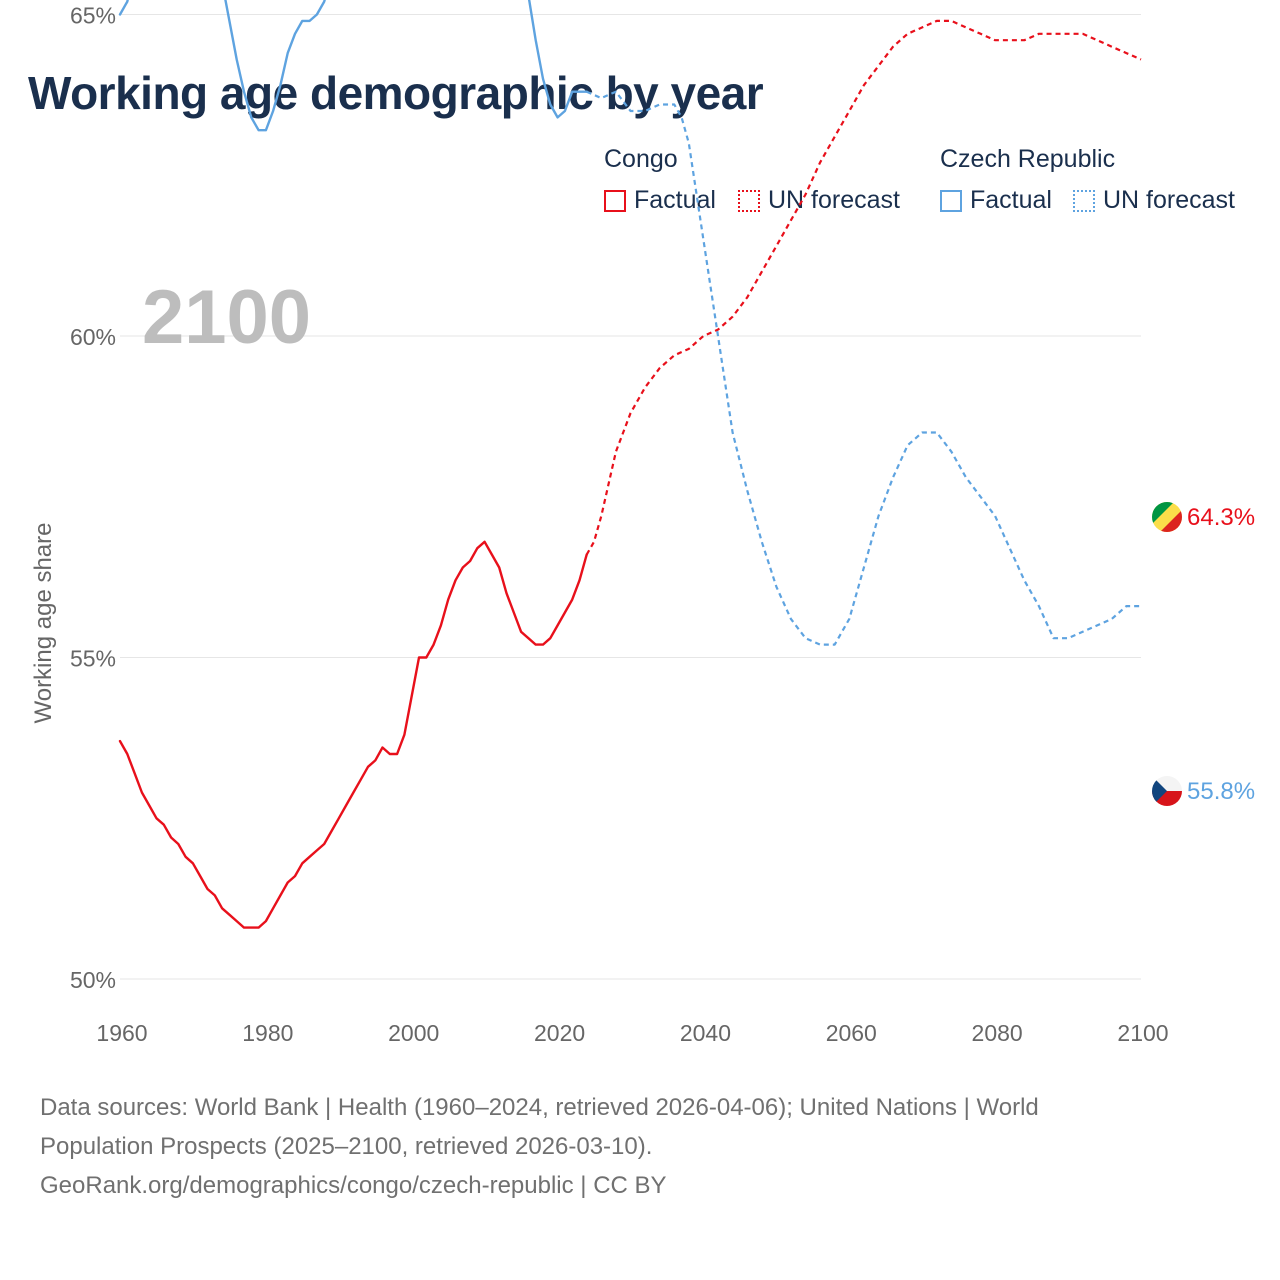 This screenshot has height=1280, width=1280. What do you see at coordinates (851, 1033) in the screenshot?
I see `x-tick-label: 2060` at bounding box center [851, 1033].